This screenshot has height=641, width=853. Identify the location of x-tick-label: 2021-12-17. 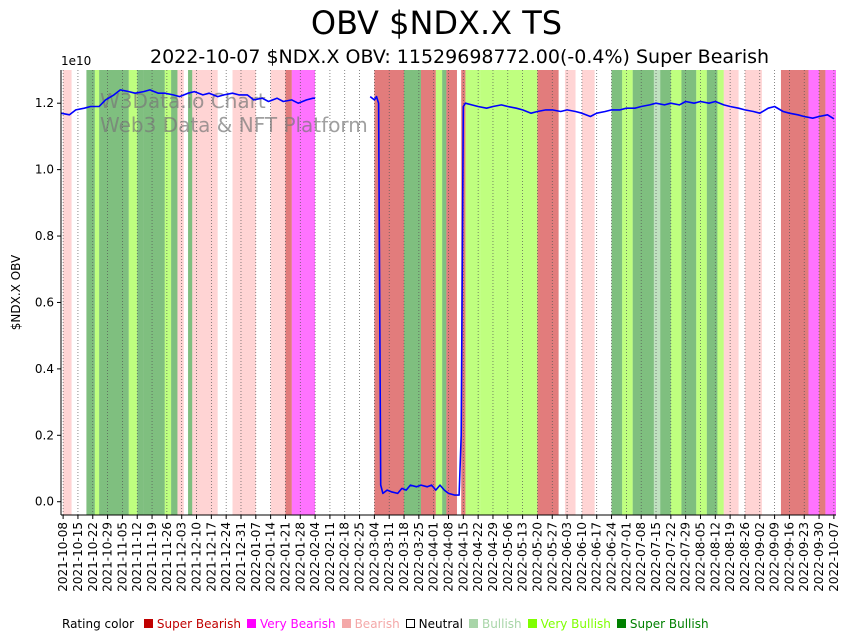
(211, 557).